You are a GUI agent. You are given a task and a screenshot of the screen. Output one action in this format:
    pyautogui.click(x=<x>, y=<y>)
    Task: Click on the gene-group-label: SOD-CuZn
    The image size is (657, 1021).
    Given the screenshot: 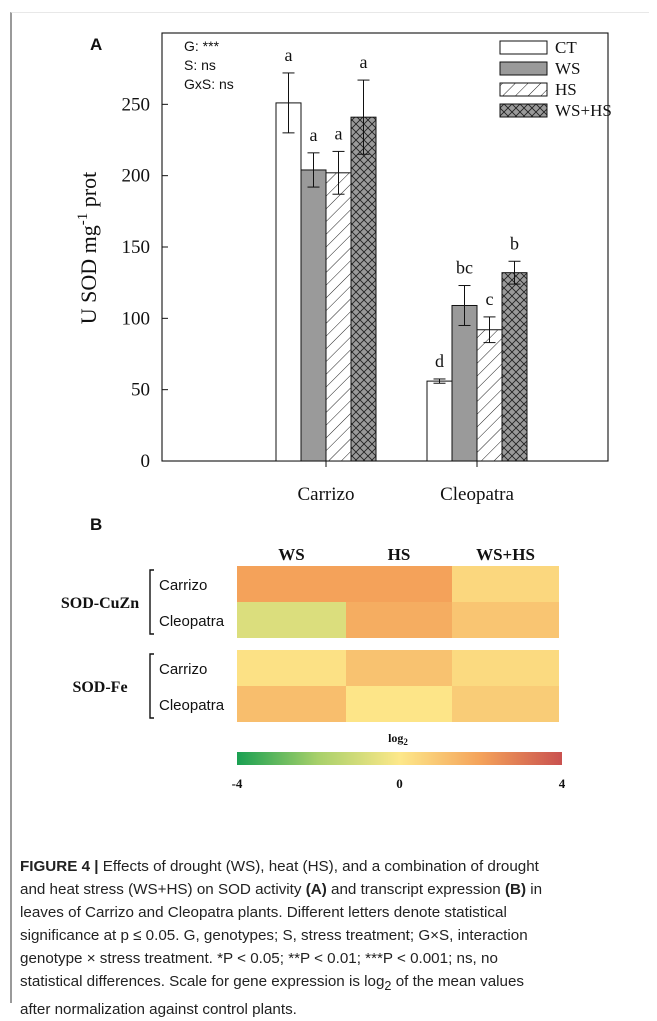 What is the action you would take?
    pyautogui.click(x=100, y=603)
    